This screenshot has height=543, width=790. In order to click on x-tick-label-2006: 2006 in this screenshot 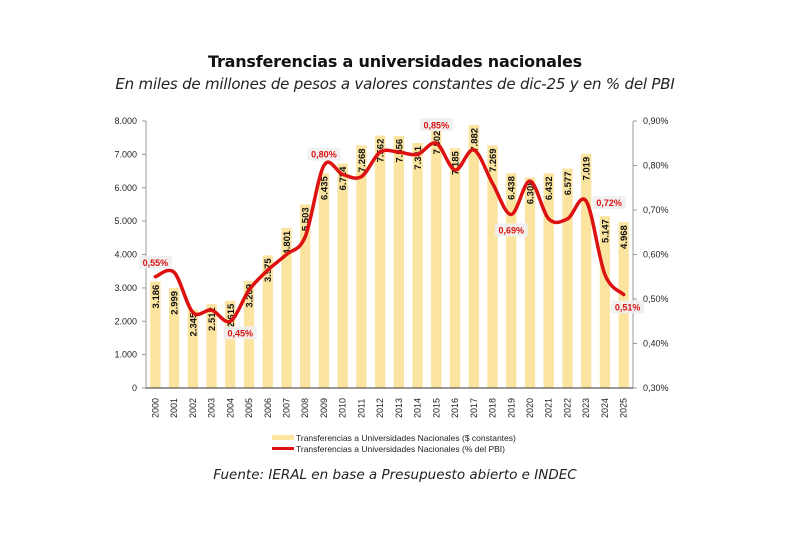, I will do `click(268, 408)`.